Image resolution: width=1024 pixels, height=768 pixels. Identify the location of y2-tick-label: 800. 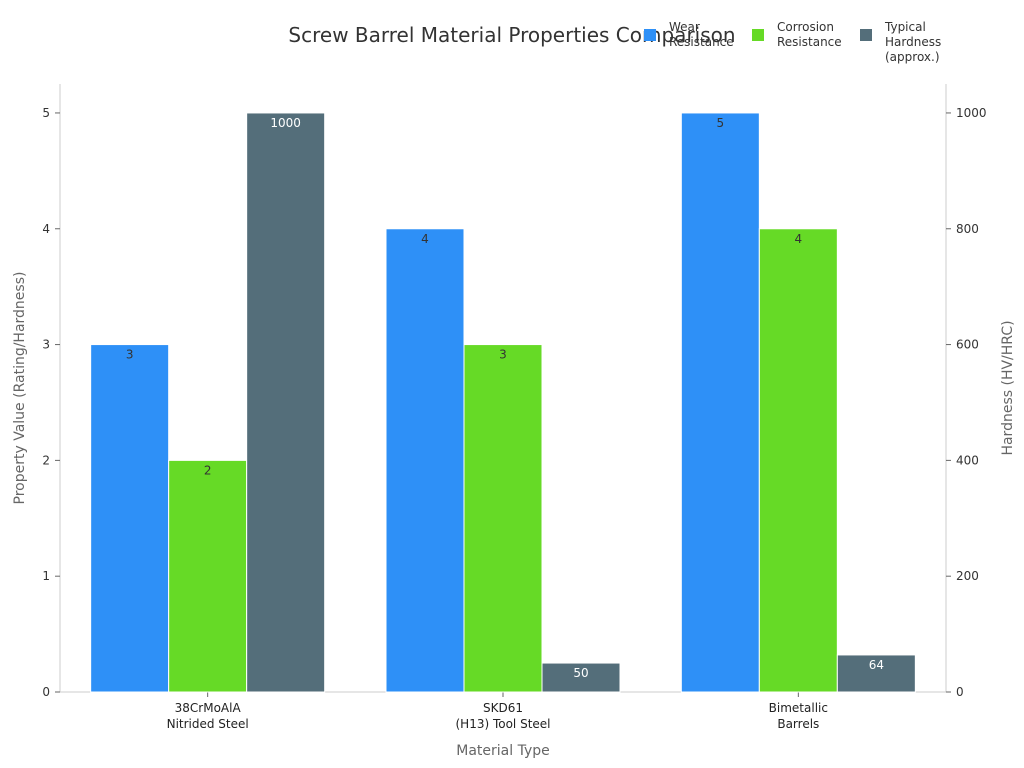
(967, 229).